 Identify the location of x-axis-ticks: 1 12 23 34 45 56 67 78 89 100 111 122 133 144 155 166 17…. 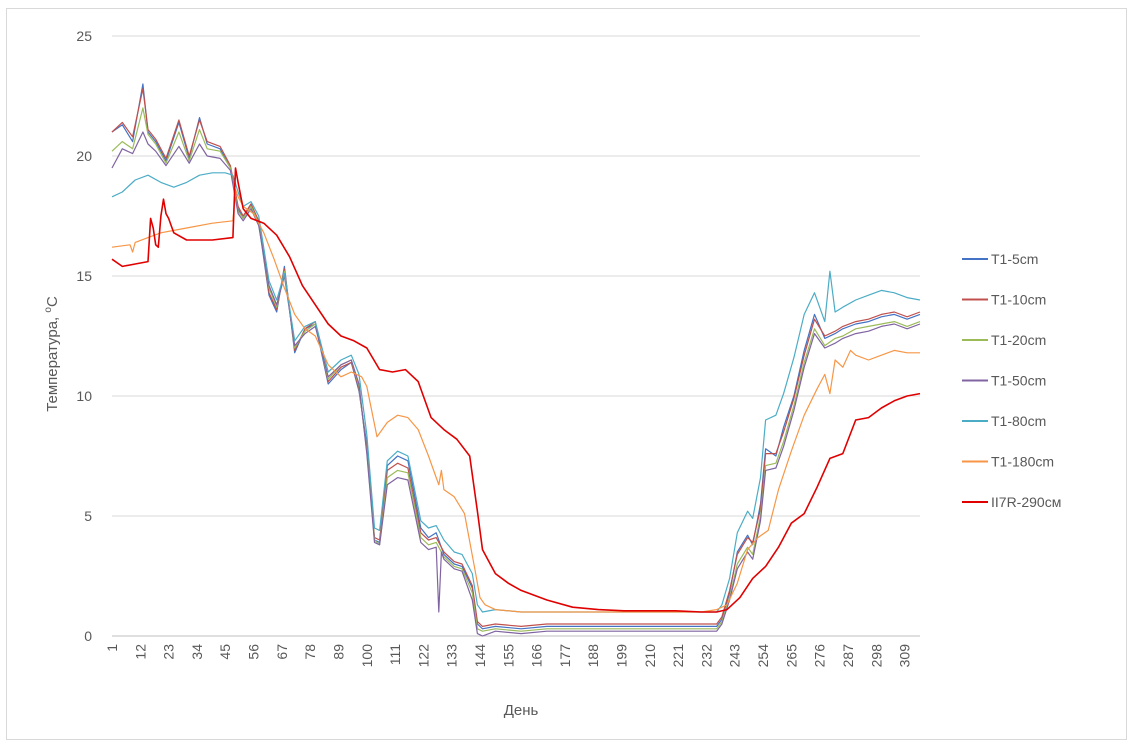
(508, 656).